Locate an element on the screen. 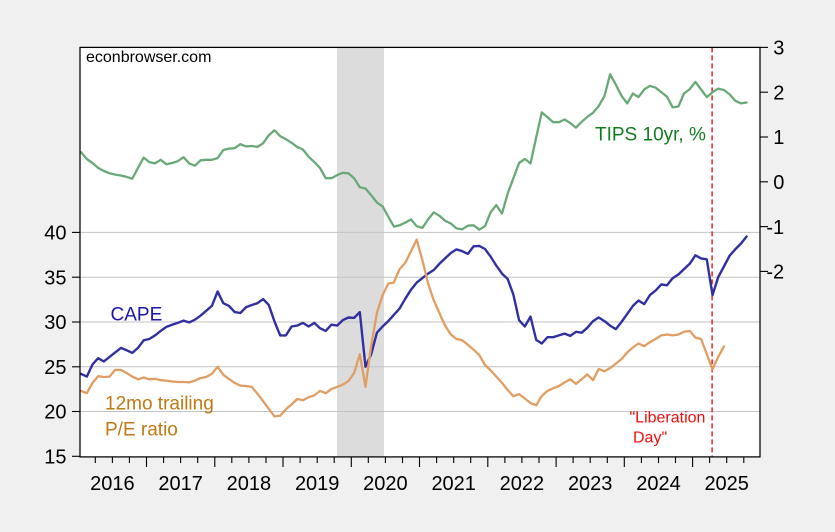 Image resolution: width=835 pixels, height=532 pixels. svg-text: 2025 is located at coordinates (726, 484).